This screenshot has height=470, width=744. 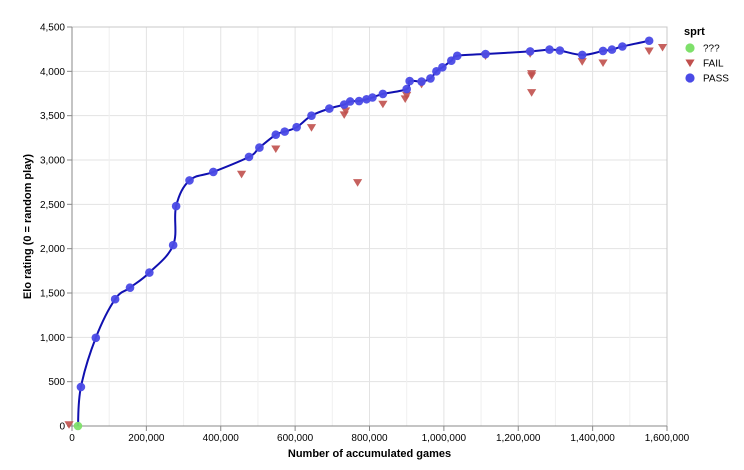 I want to click on y-tick-label: 3,500, so click(x=52, y=116).